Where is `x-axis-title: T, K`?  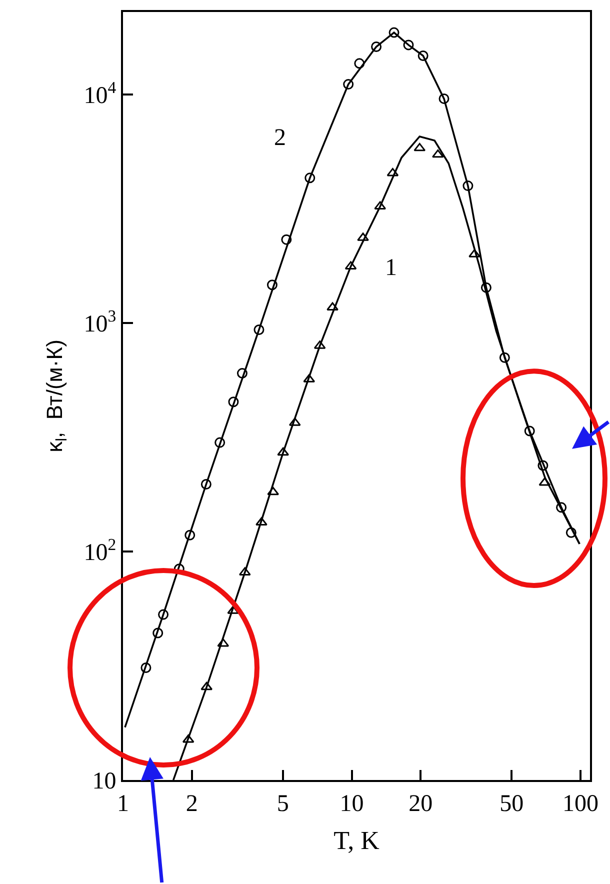
x-axis-title: T, K is located at coordinates (357, 840).